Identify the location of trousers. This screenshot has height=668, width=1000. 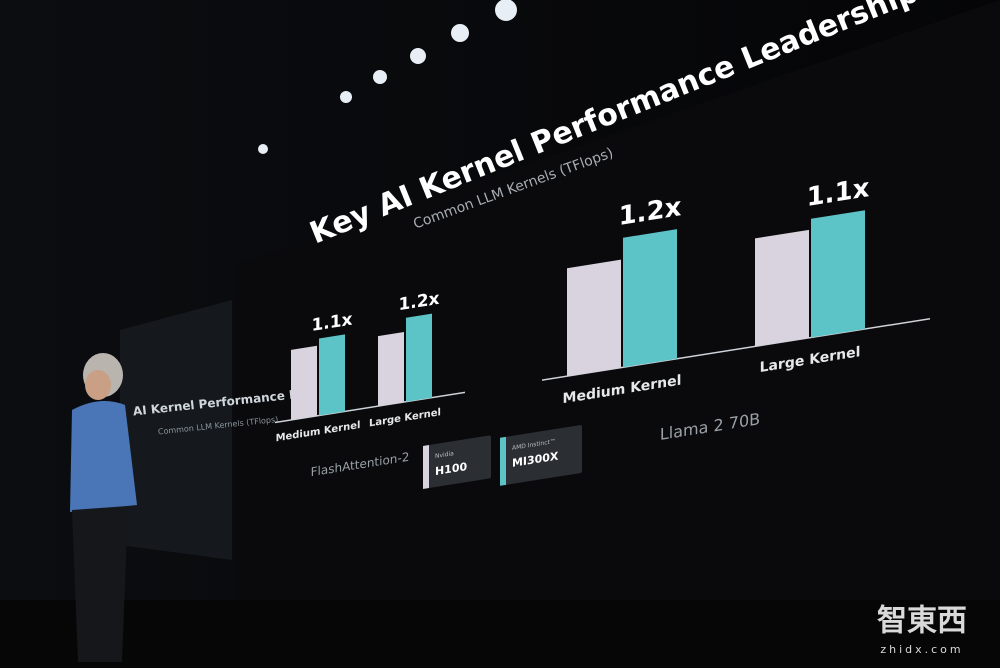
(100, 584).